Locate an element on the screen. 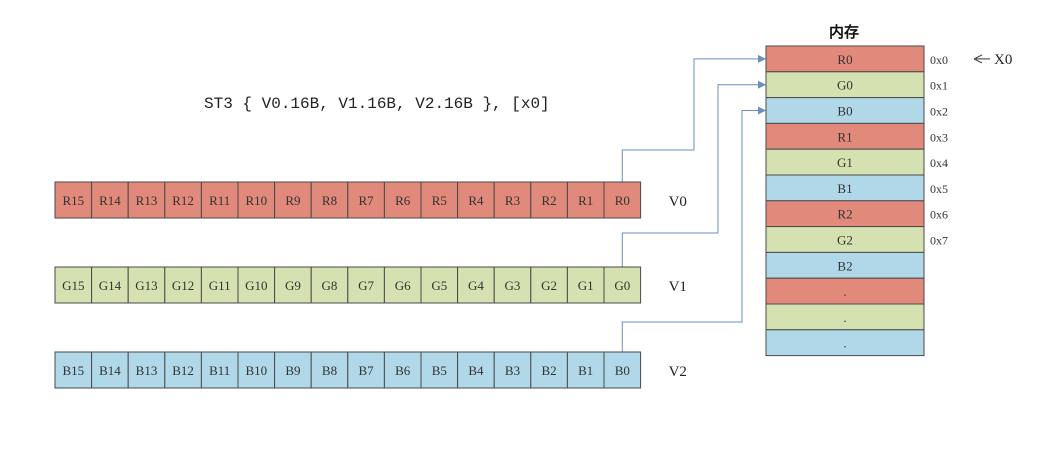  register-v0: R15 R14 R13 R12 R11 R10 R9 R8 R7 R6 R5 R4 R3 R2 R1 R0 V0 is located at coordinates (370, 200).